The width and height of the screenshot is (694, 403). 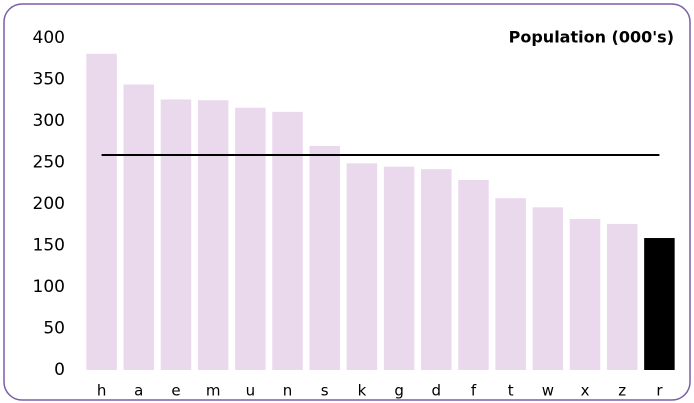 What do you see at coordinates (659, 391) in the screenshot?
I see `x-tick-label: r` at bounding box center [659, 391].